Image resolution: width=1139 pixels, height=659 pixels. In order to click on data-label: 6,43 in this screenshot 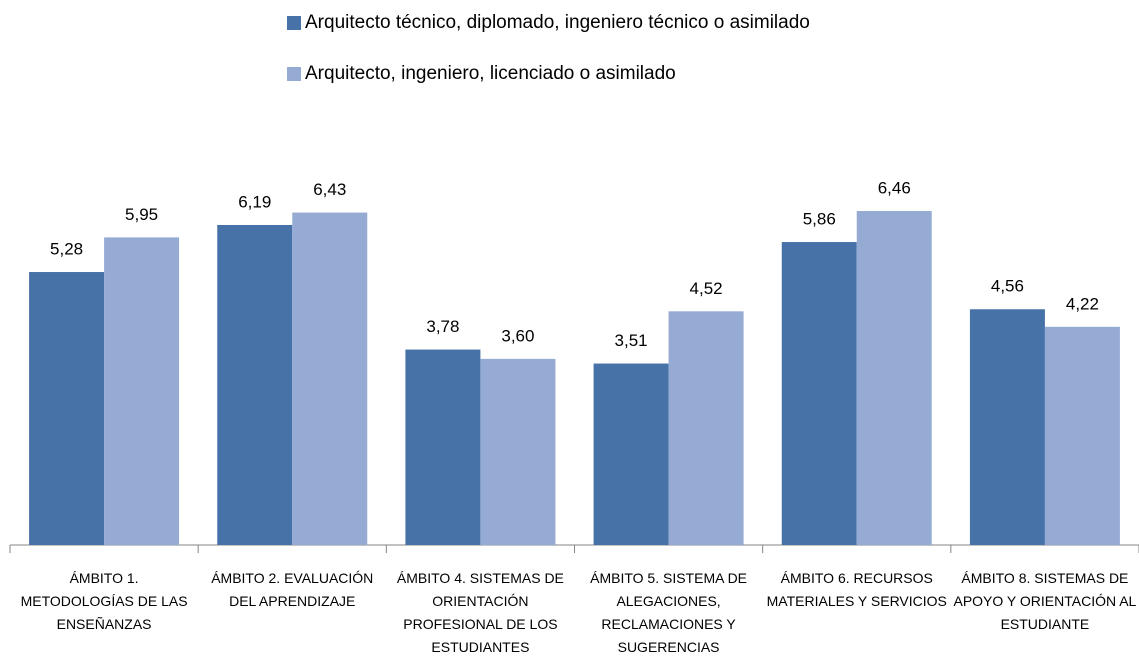, I will do `click(329, 189)`.